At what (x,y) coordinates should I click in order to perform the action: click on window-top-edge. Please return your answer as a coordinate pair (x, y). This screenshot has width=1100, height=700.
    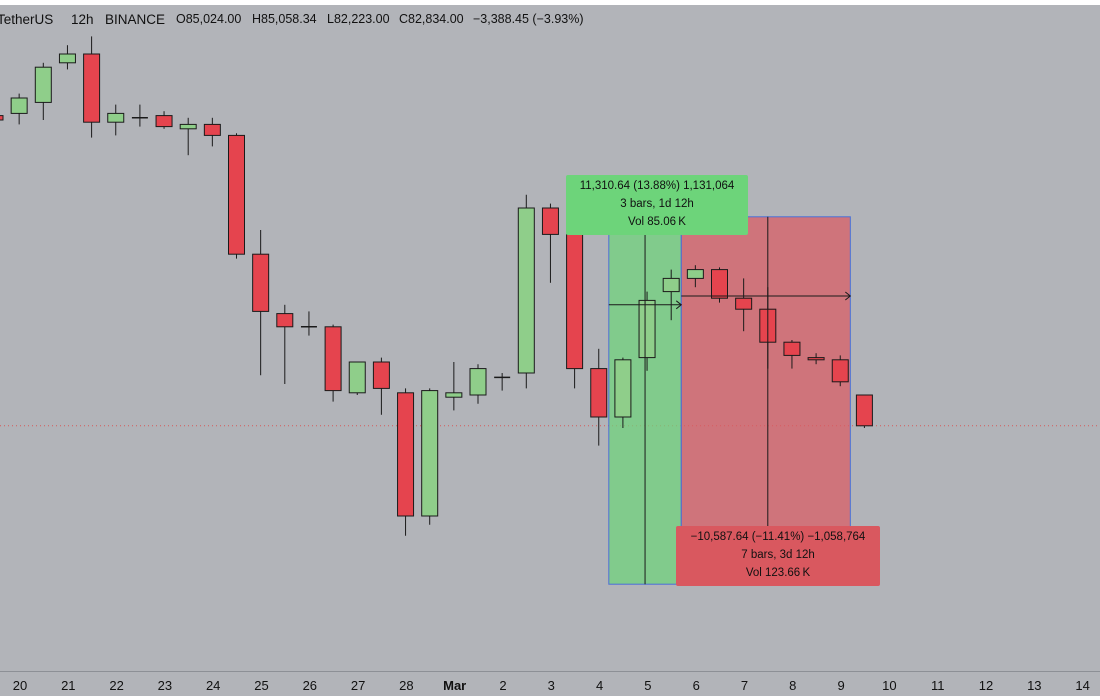
    Looking at the image, I should click on (550, 2).